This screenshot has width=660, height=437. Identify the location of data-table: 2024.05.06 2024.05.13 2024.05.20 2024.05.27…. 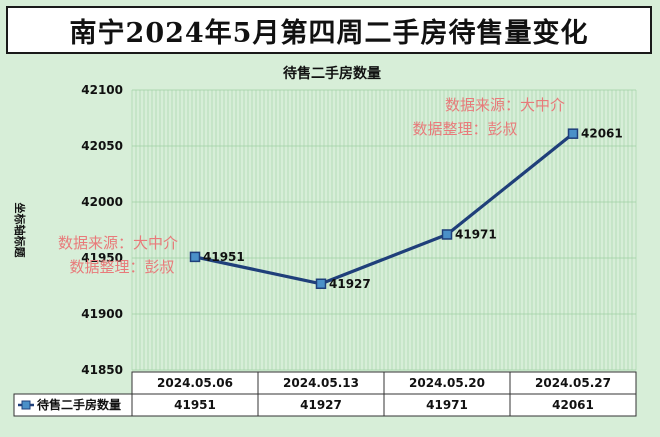
(325, 394).